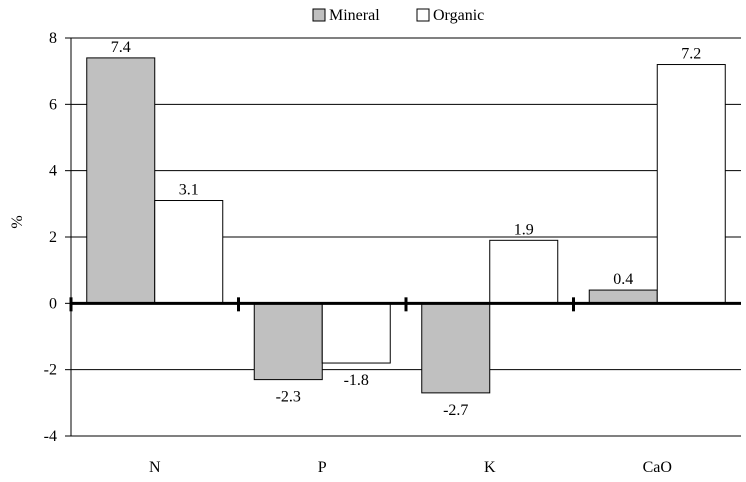 Image resolution: width=746 pixels, height=482 pixels. Describe the element at coordinates (623, 279) in the screenshot. I see `data-label-mineral-cao: 0.4` at that location.